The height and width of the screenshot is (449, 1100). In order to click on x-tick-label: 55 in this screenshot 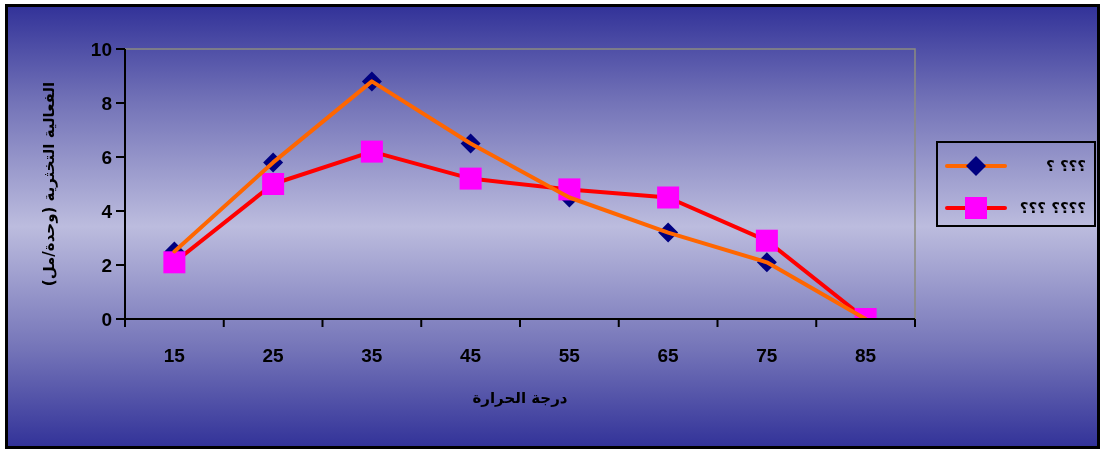, I will do `click(569, 355)`.